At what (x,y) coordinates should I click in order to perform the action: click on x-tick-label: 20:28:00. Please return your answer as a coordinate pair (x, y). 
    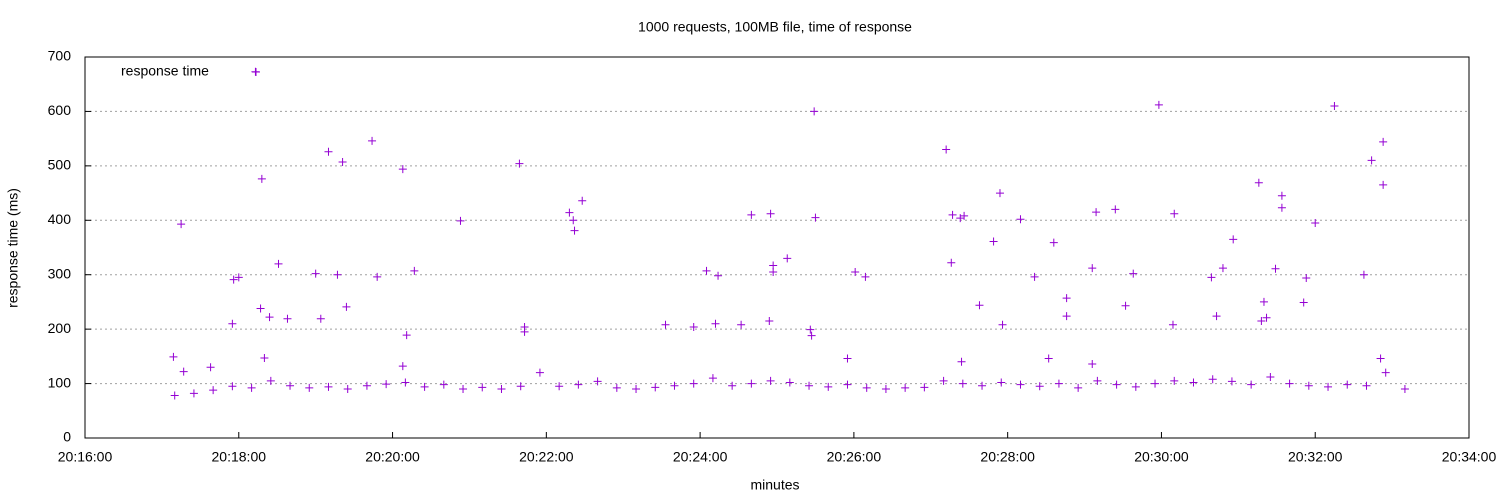
    Looking at the image, I should click on (1007, 457).